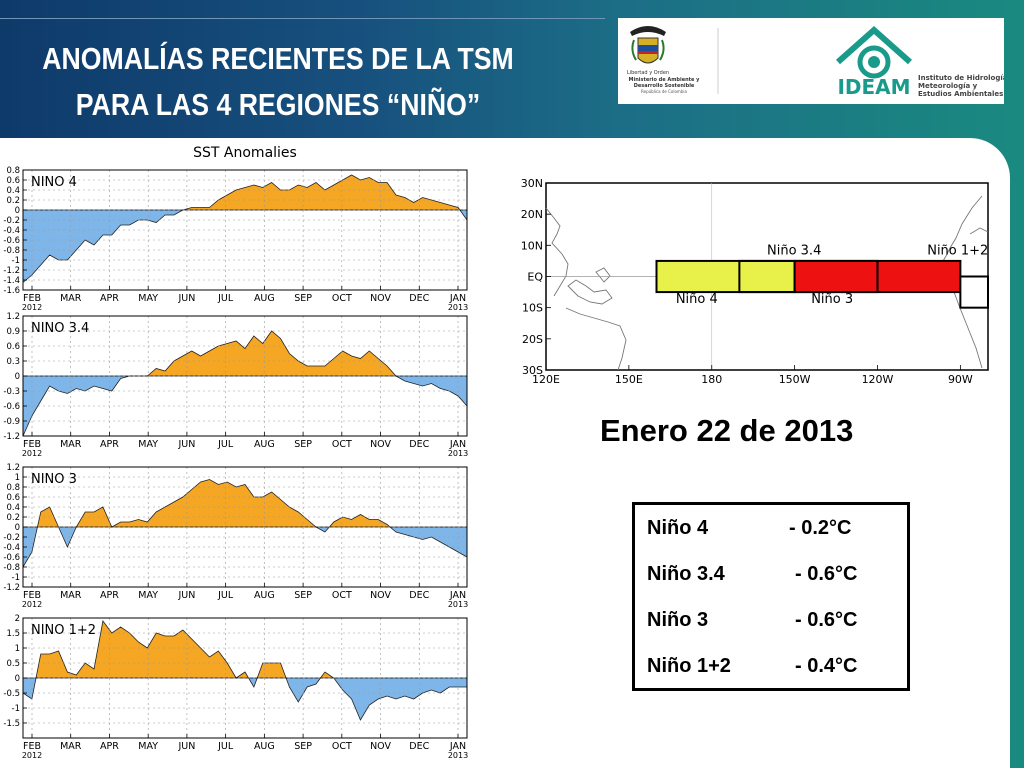 The image size is (1024, 768). What do you see at coordinates (11, 281) in the screenshot?
I see `y-tick-label: -1.4` at bounding box center [11, 281].